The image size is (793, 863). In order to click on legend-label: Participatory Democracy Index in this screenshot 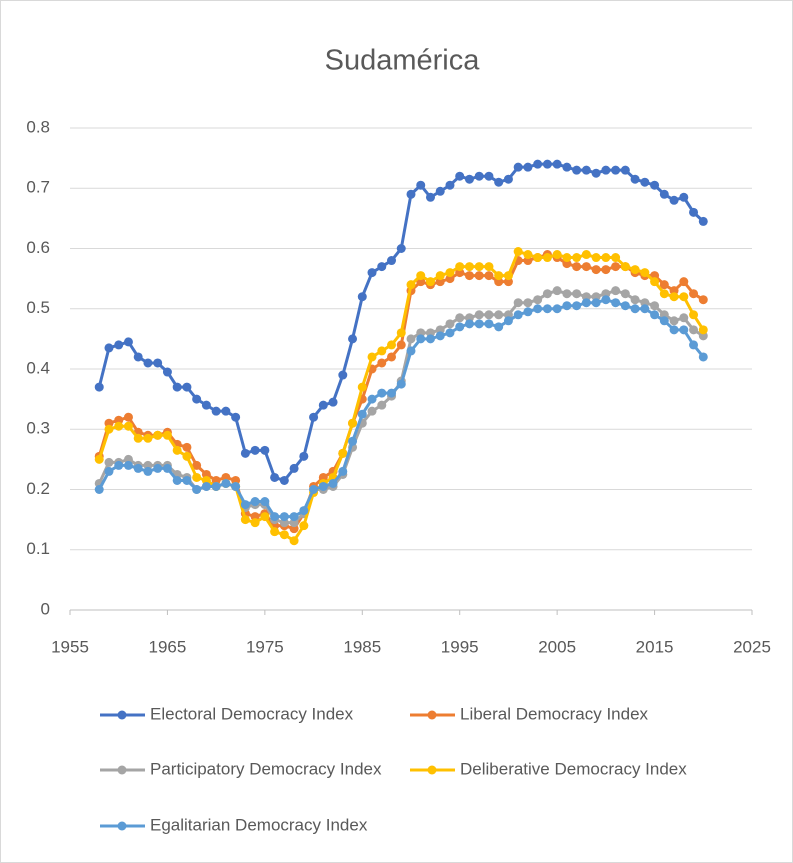, I will do `click(266, 768)`.